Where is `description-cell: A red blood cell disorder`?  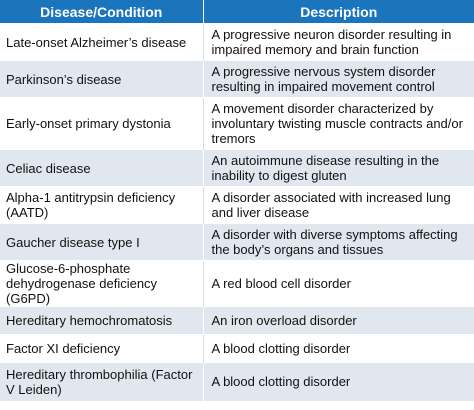 description-cell: A red blood cell disorder is located at coordinates (338, 283).